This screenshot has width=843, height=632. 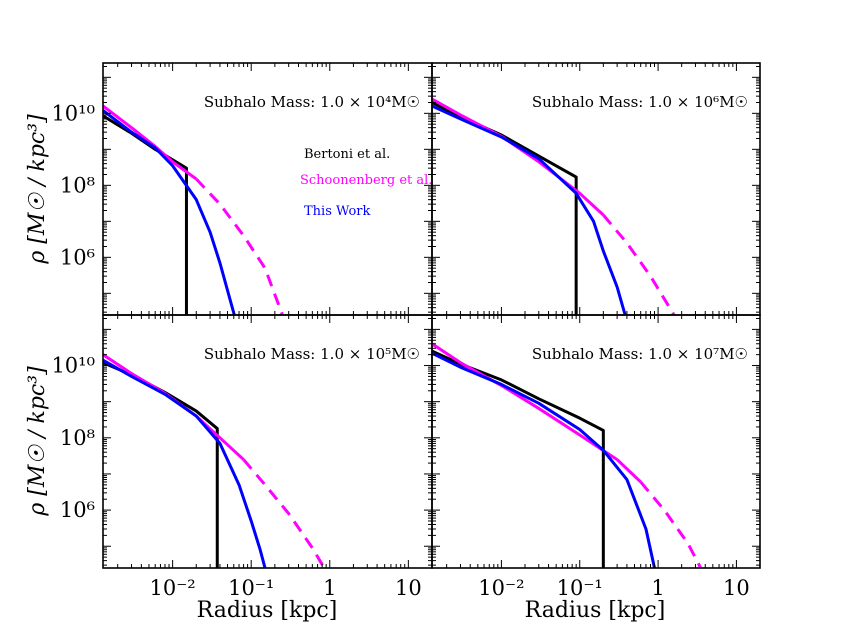 I want to click on series-line-schoonenberg-et-al, so click(x=537, y=413).